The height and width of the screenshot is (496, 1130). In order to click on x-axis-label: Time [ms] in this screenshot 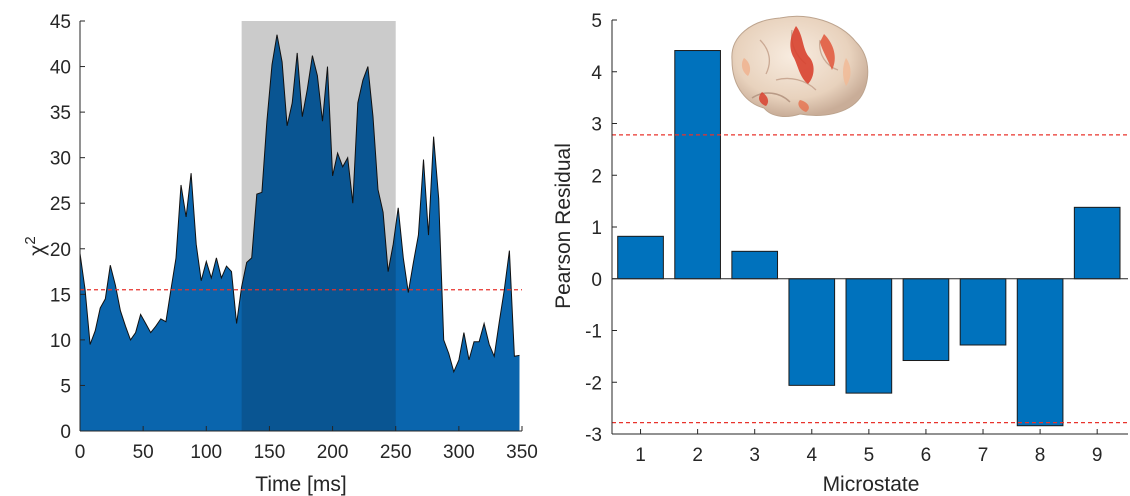, I will do `click(300, 484)`.